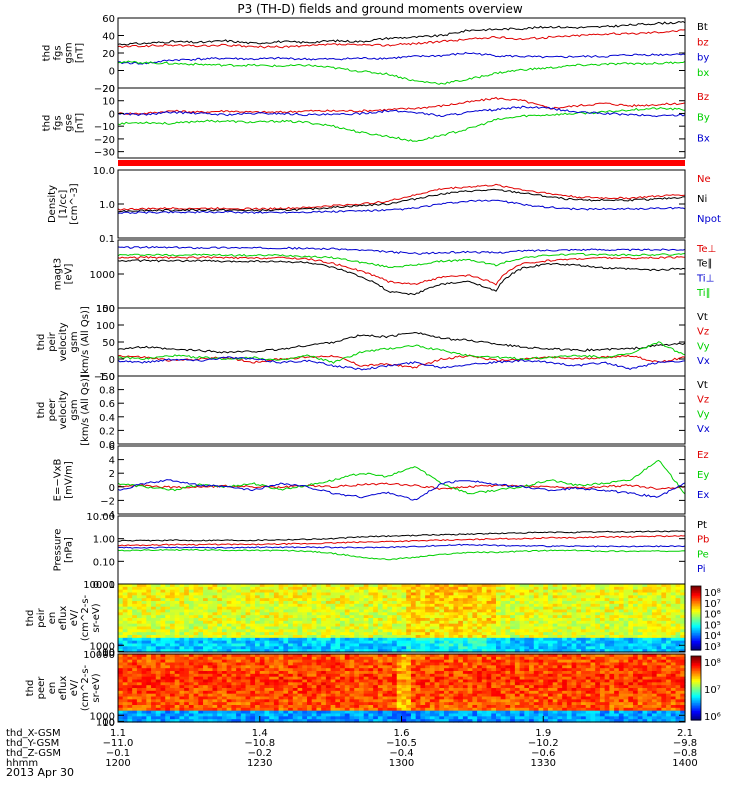 Image resolution: width=750 pixels, height=804 pixels. Describe the element at coordinates (703, 73) in the screenshot. I see `legend-label: bx` at that location.